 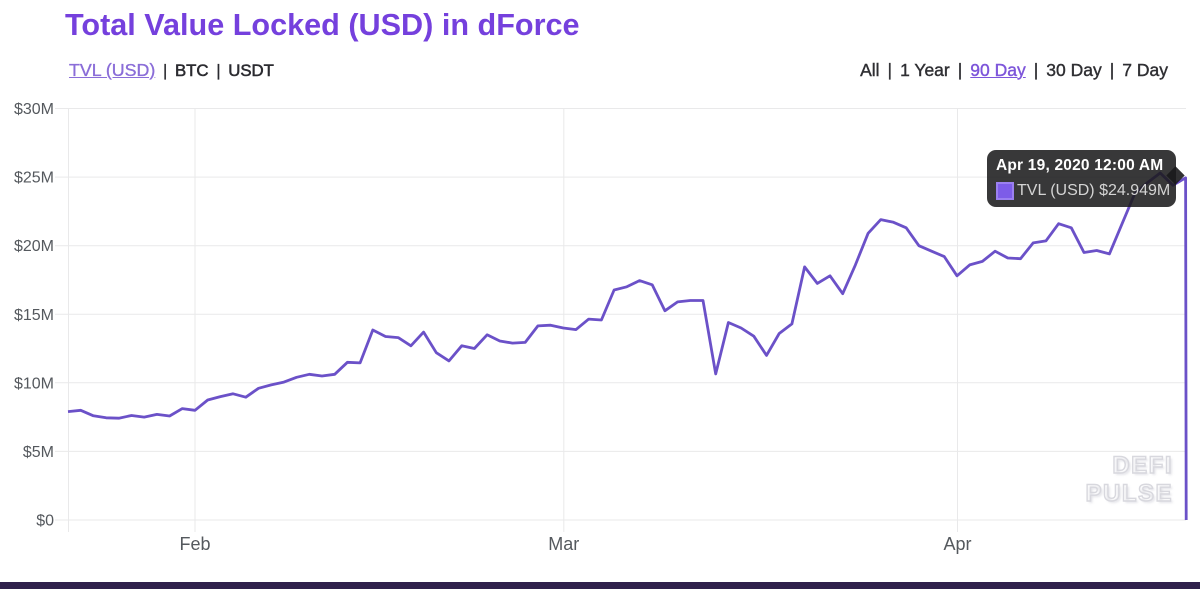 I want to click on svg-text: $20M, so click(x=34, y=246).